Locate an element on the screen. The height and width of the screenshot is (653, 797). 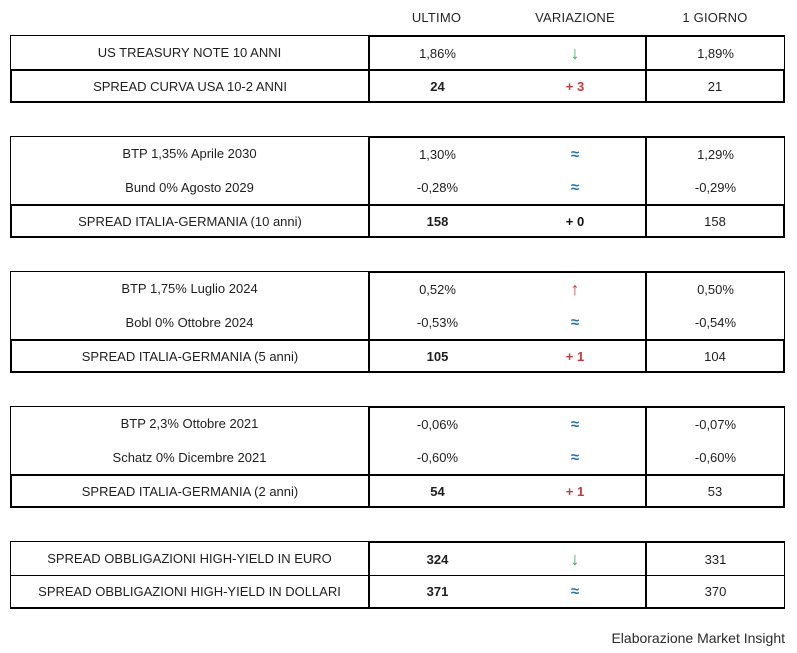
table-row: BTP 1,75% Luglio 2024 0,52% ↑ 0,50% is located at coordinates (397, 288).